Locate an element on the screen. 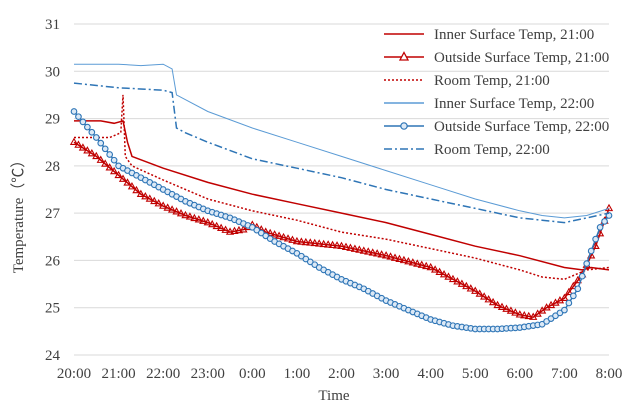  legend-item: Outside Surface Temp, 22:00 is located at coordinates (496, 127).